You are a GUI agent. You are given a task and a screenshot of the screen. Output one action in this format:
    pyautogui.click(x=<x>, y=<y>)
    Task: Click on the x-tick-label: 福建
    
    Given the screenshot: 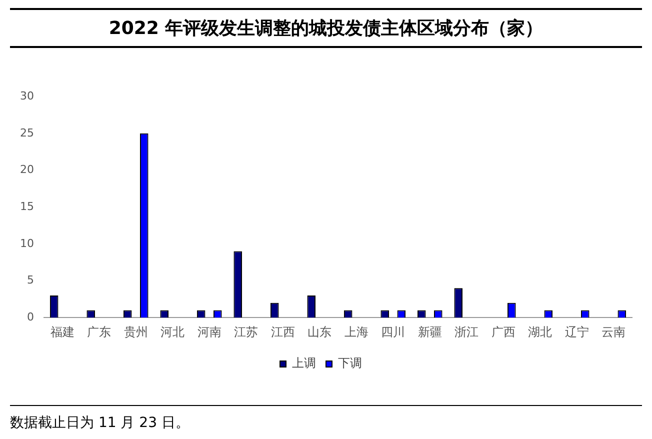 What is the action you would take?
    pyautogui.click(x=62, y=331)
    